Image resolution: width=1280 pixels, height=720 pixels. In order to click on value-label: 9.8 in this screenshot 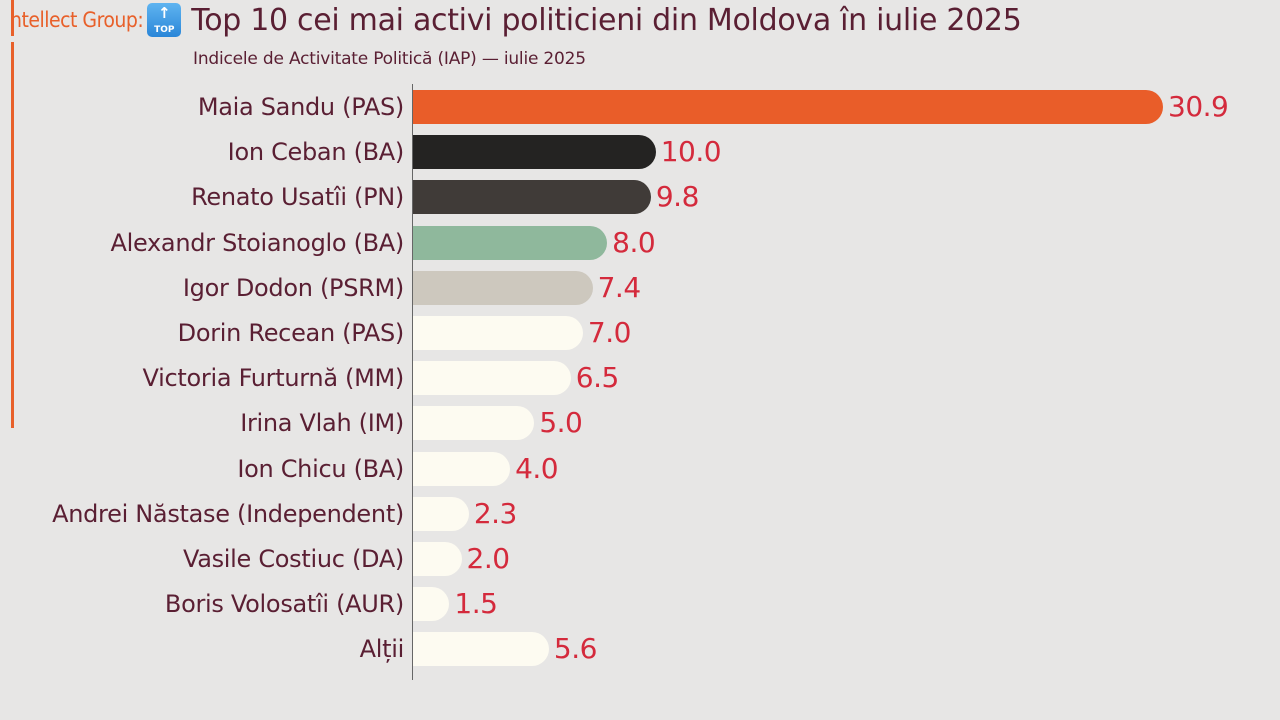, I will do `click(677, 197)`.